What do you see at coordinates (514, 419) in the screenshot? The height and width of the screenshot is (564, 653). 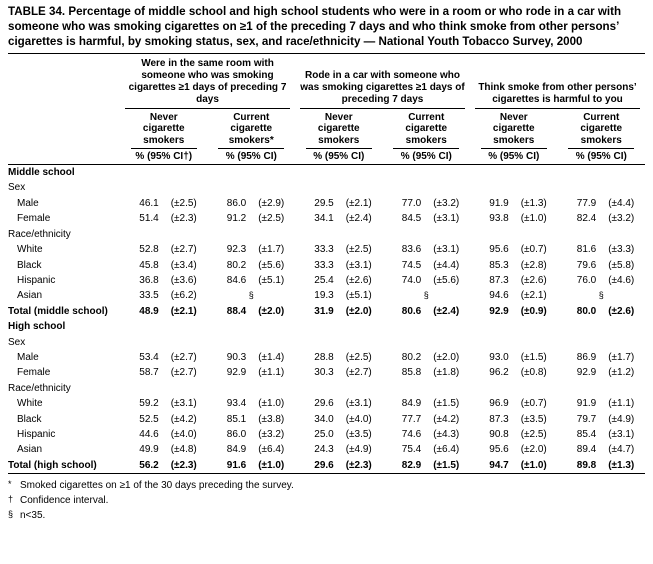 I see `value-cell: 87.3 (±3.5)` at bounding box center [514, 419].